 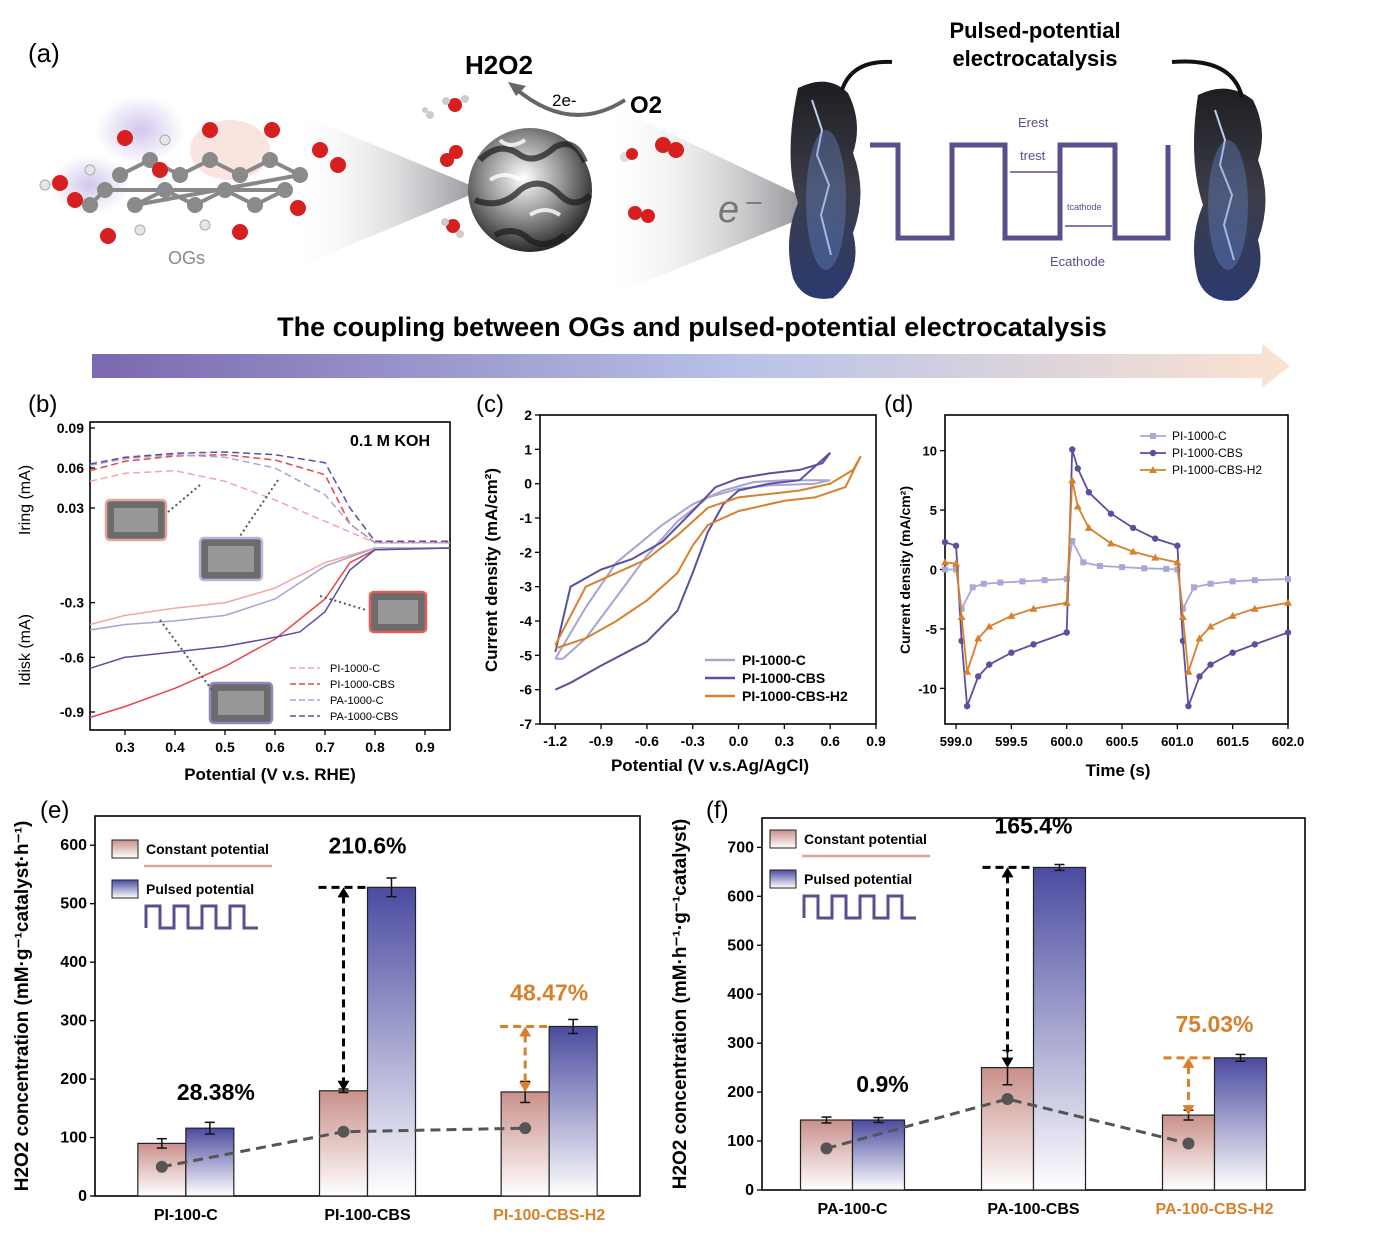 What do you see at coordinates (882, 1084) in the screenshot?
I see `increase-label: 0.9%` at bounding box center [882, 1084].